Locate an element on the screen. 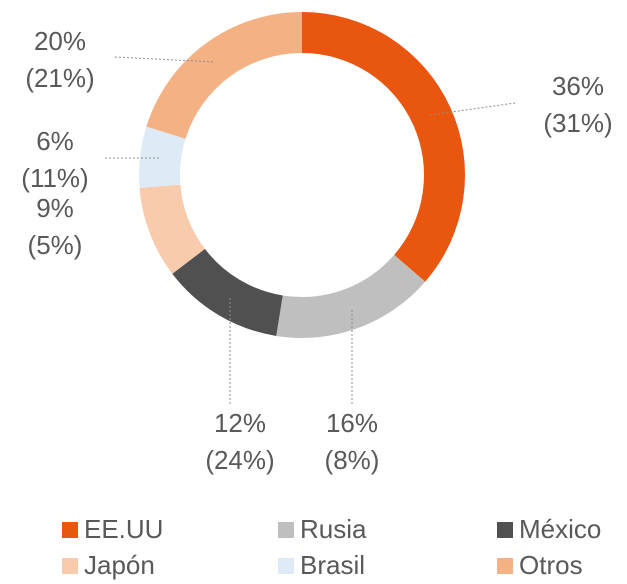  data-label: 12% is located at coordinates (240, 423).